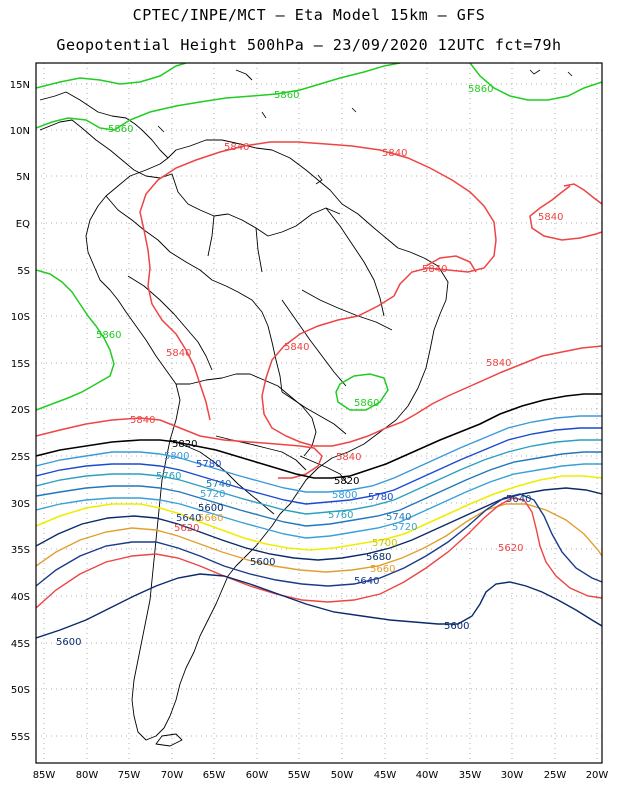 This screenshot has height=800, width=618. Describe the element at coordinates (87, 775) in the screenshot. I see `lon-tick-80w: 80W` at that location.